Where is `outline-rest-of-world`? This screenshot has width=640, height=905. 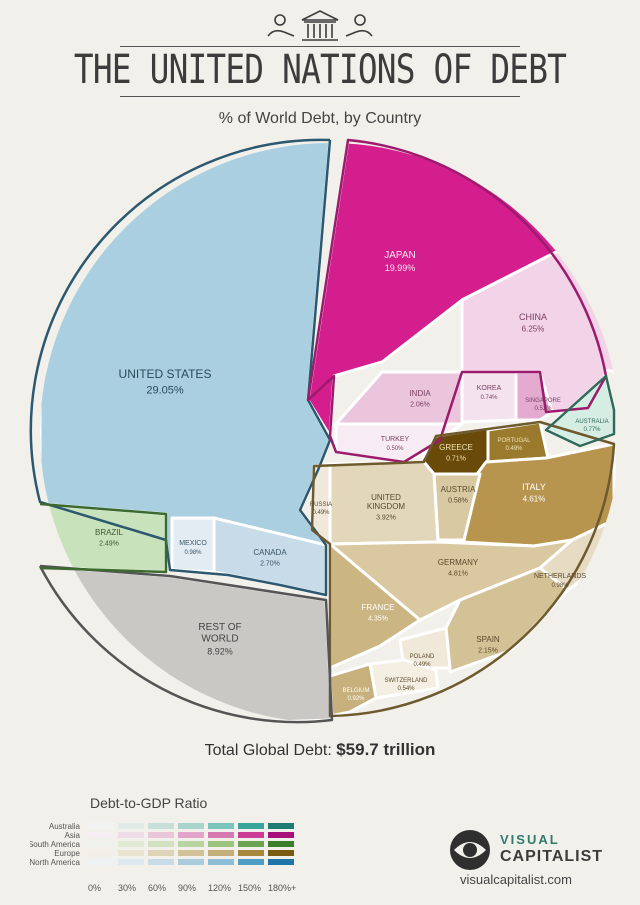 outline-rest-of-world is located at coordinates (186, 644).